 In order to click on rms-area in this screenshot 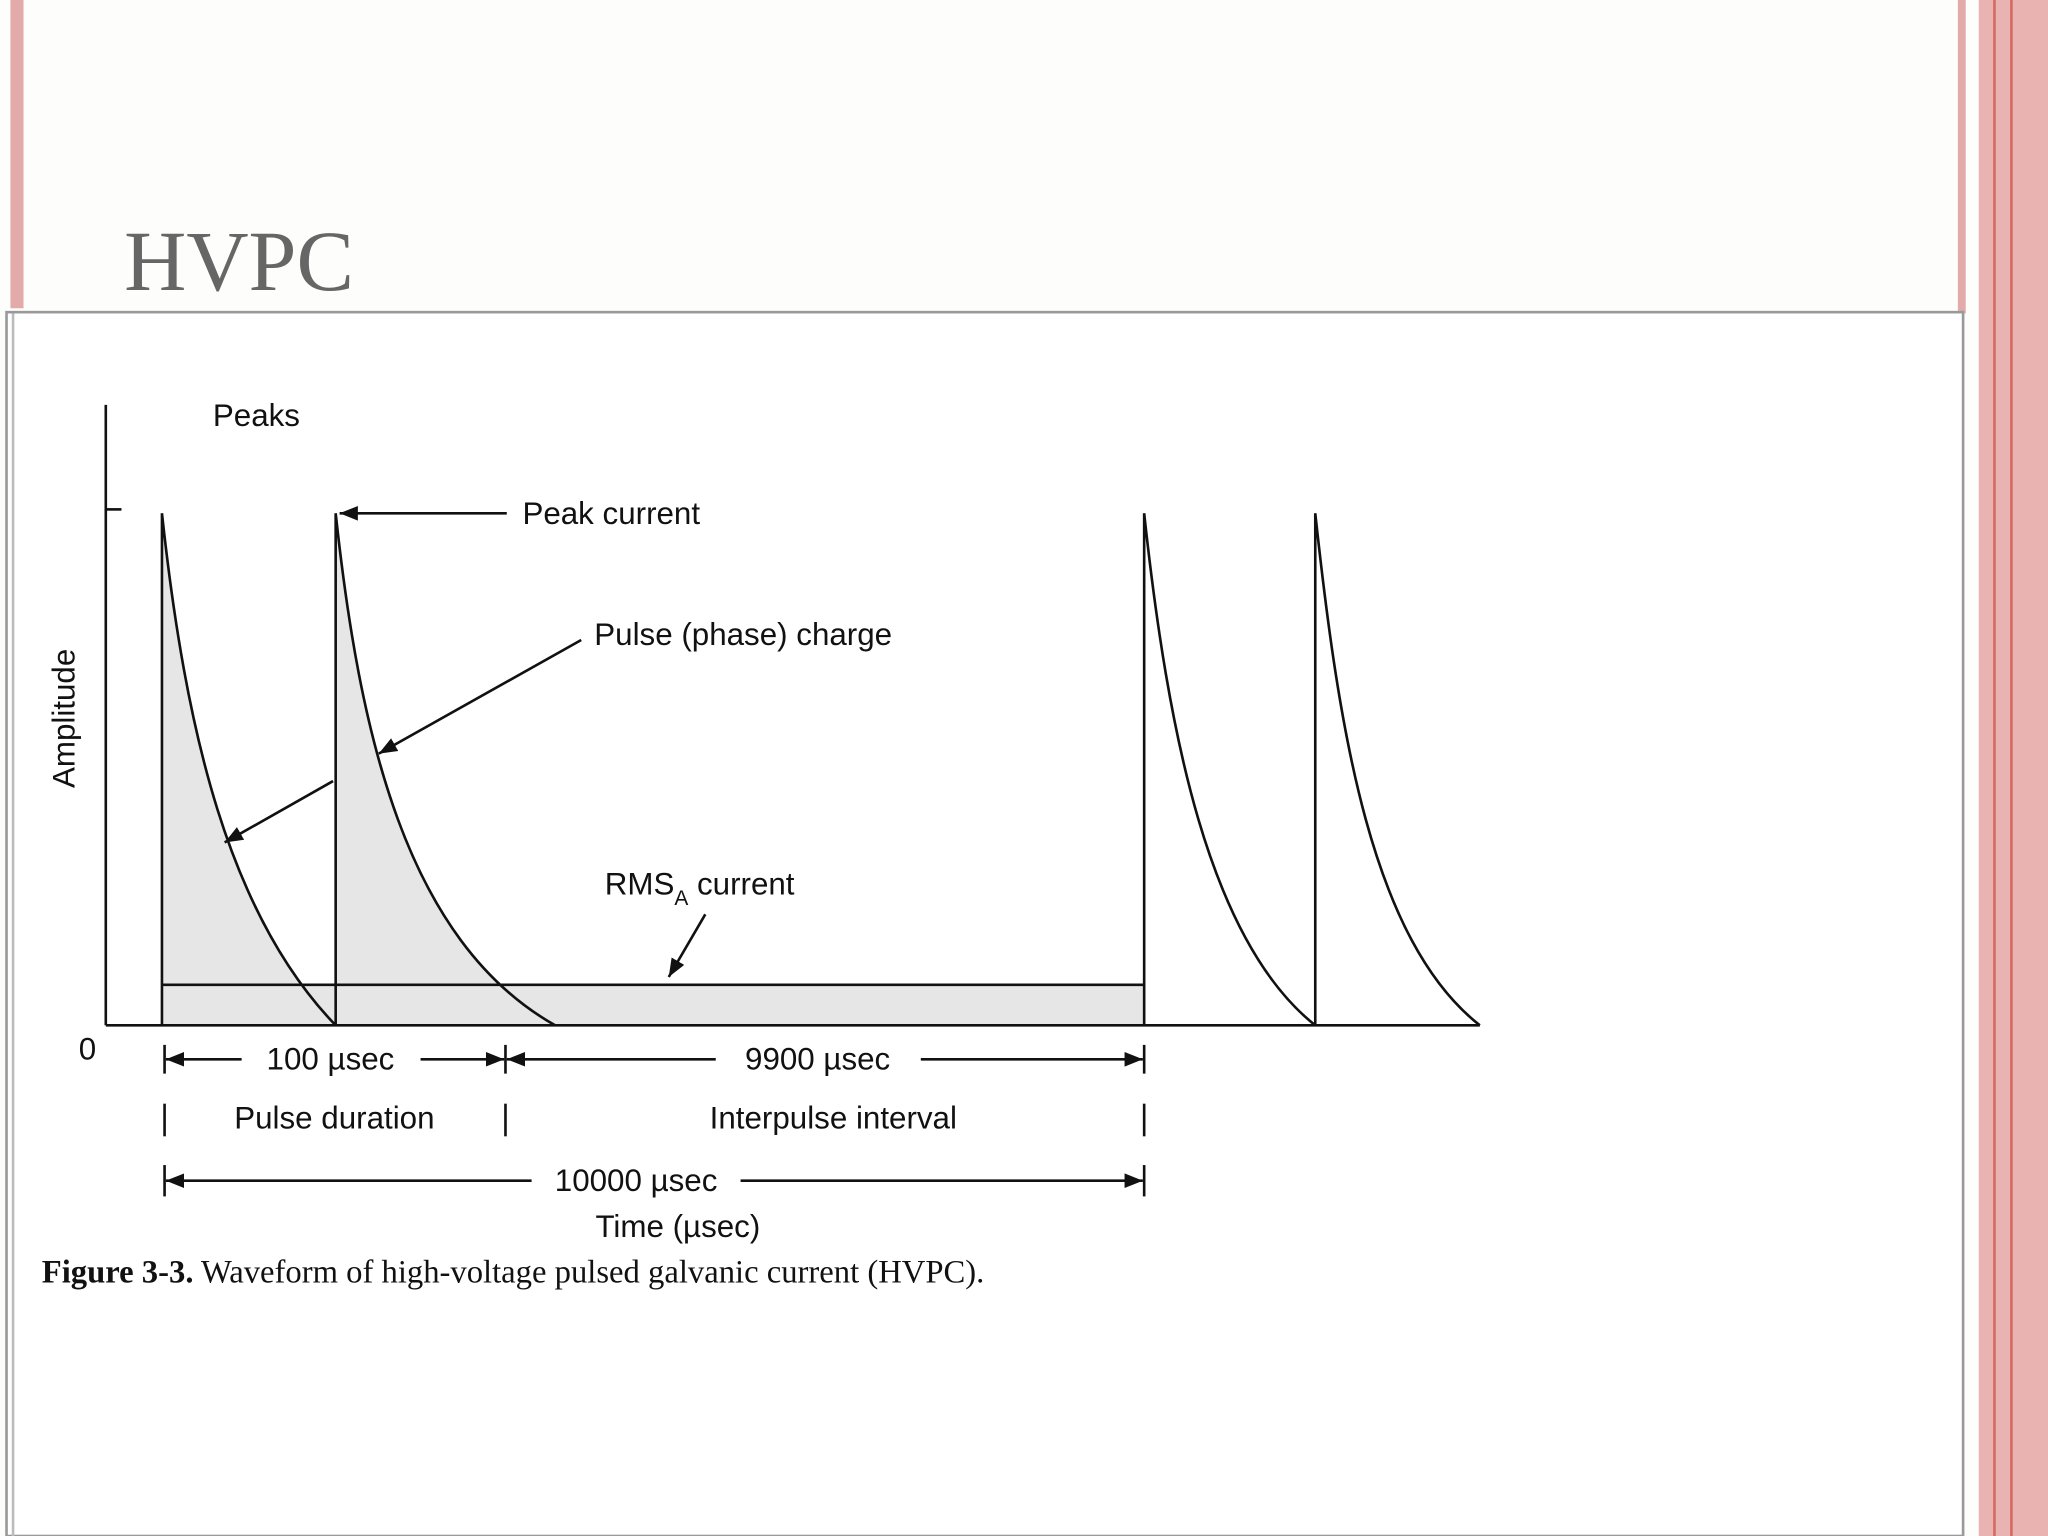, I will do `click(653, 1005)`.